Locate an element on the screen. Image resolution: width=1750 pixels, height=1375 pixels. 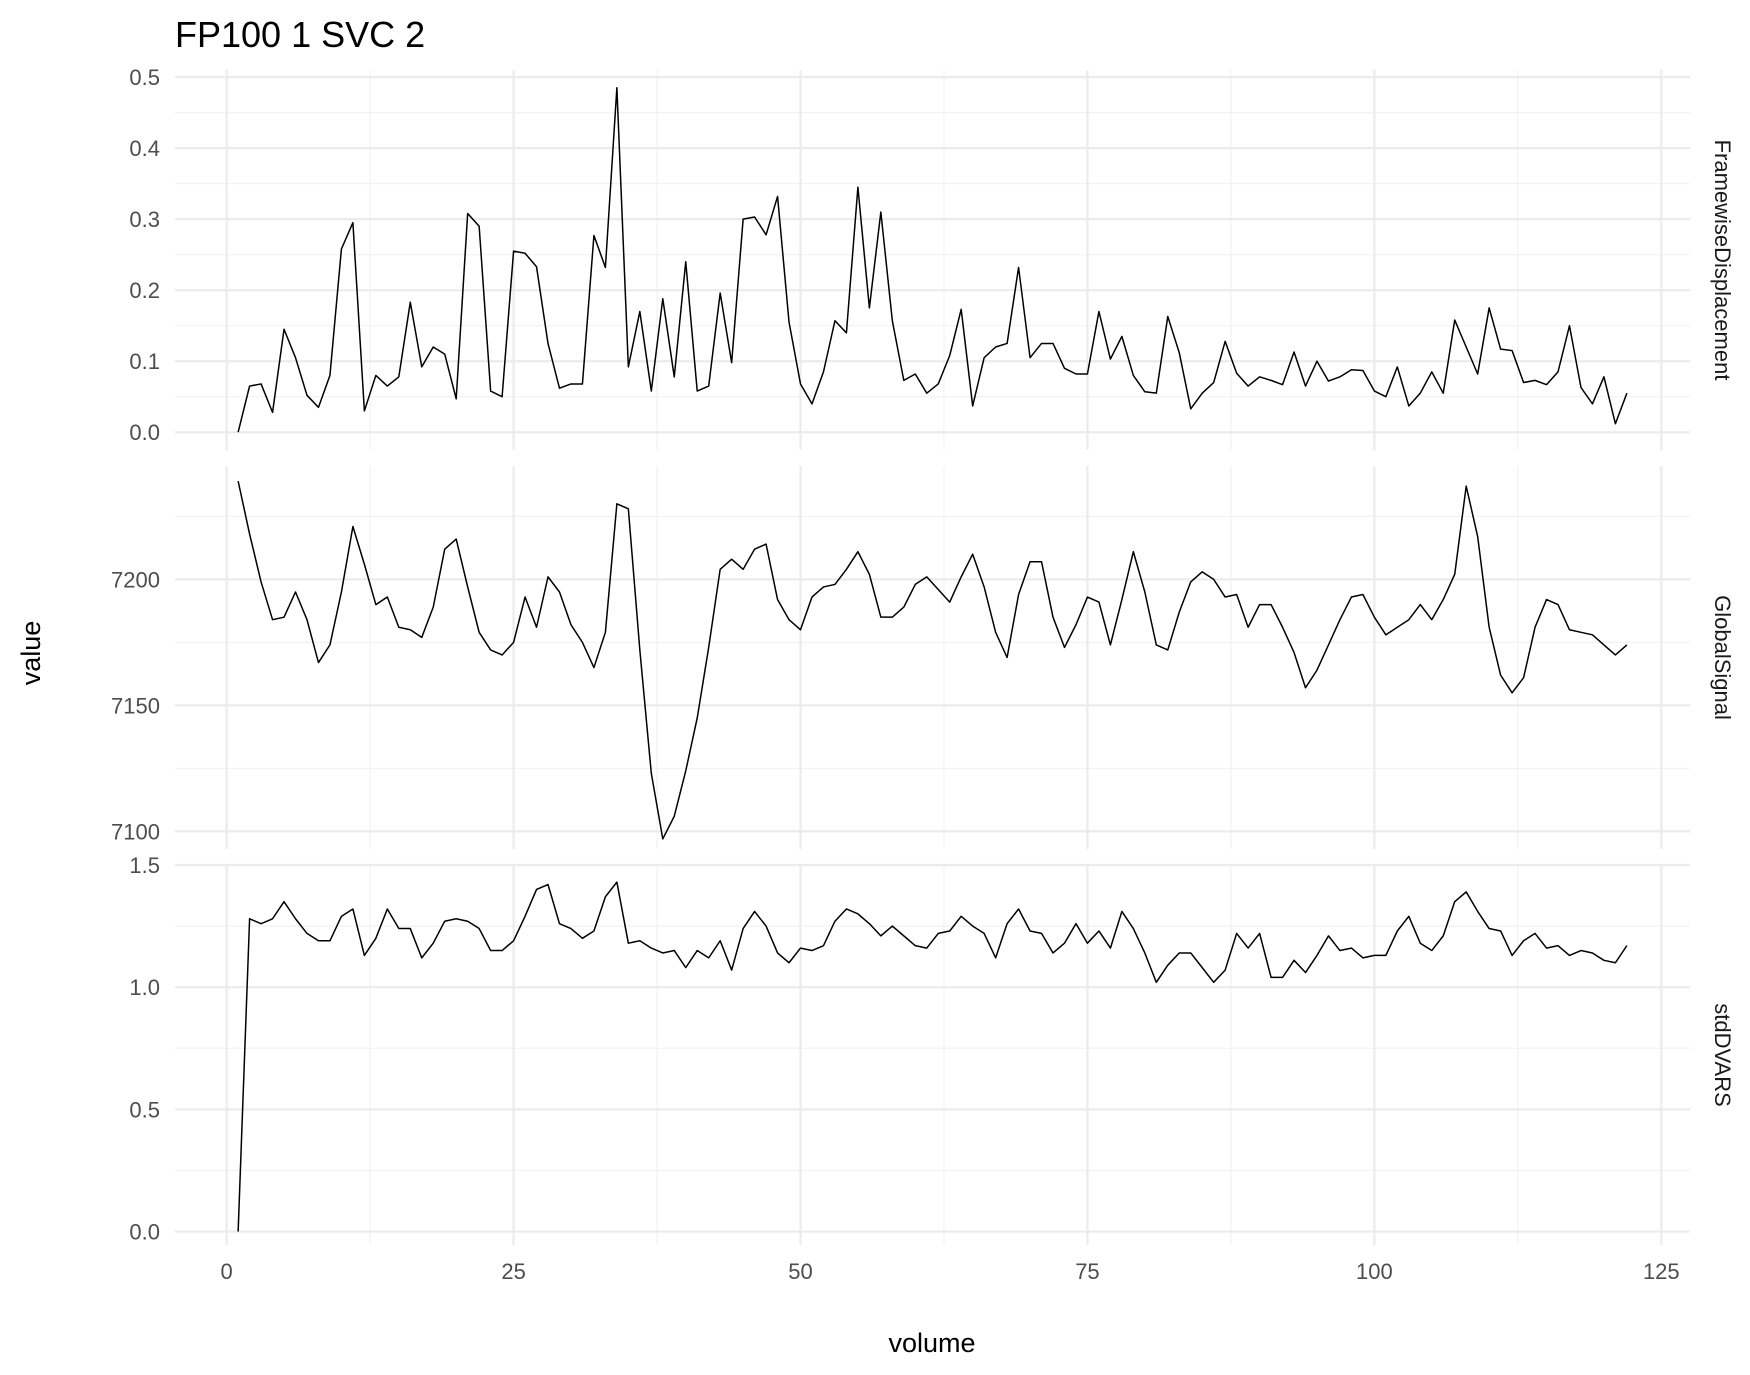
y-tick-label: 7200 is located at coordinates (135, 579).